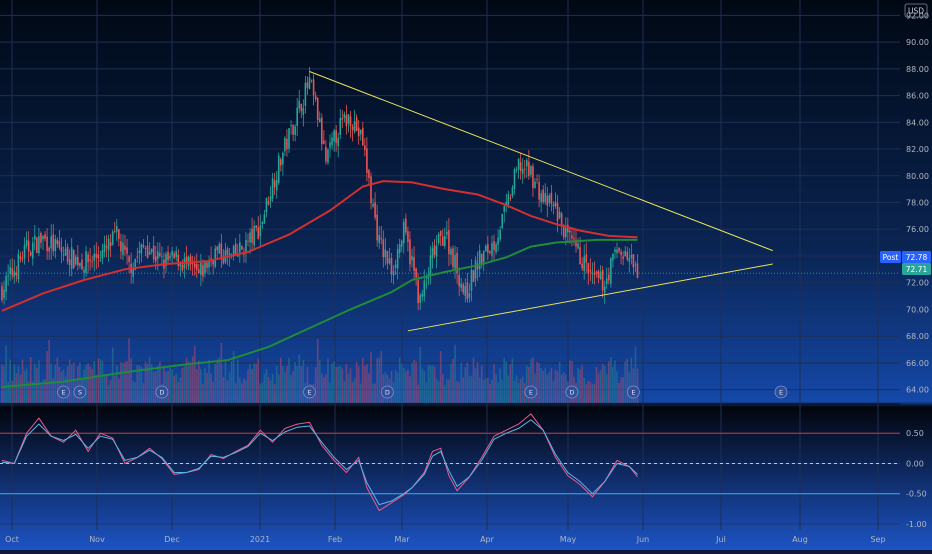  I want to click on time-tick-label-11: Sep, so click(877, 539).